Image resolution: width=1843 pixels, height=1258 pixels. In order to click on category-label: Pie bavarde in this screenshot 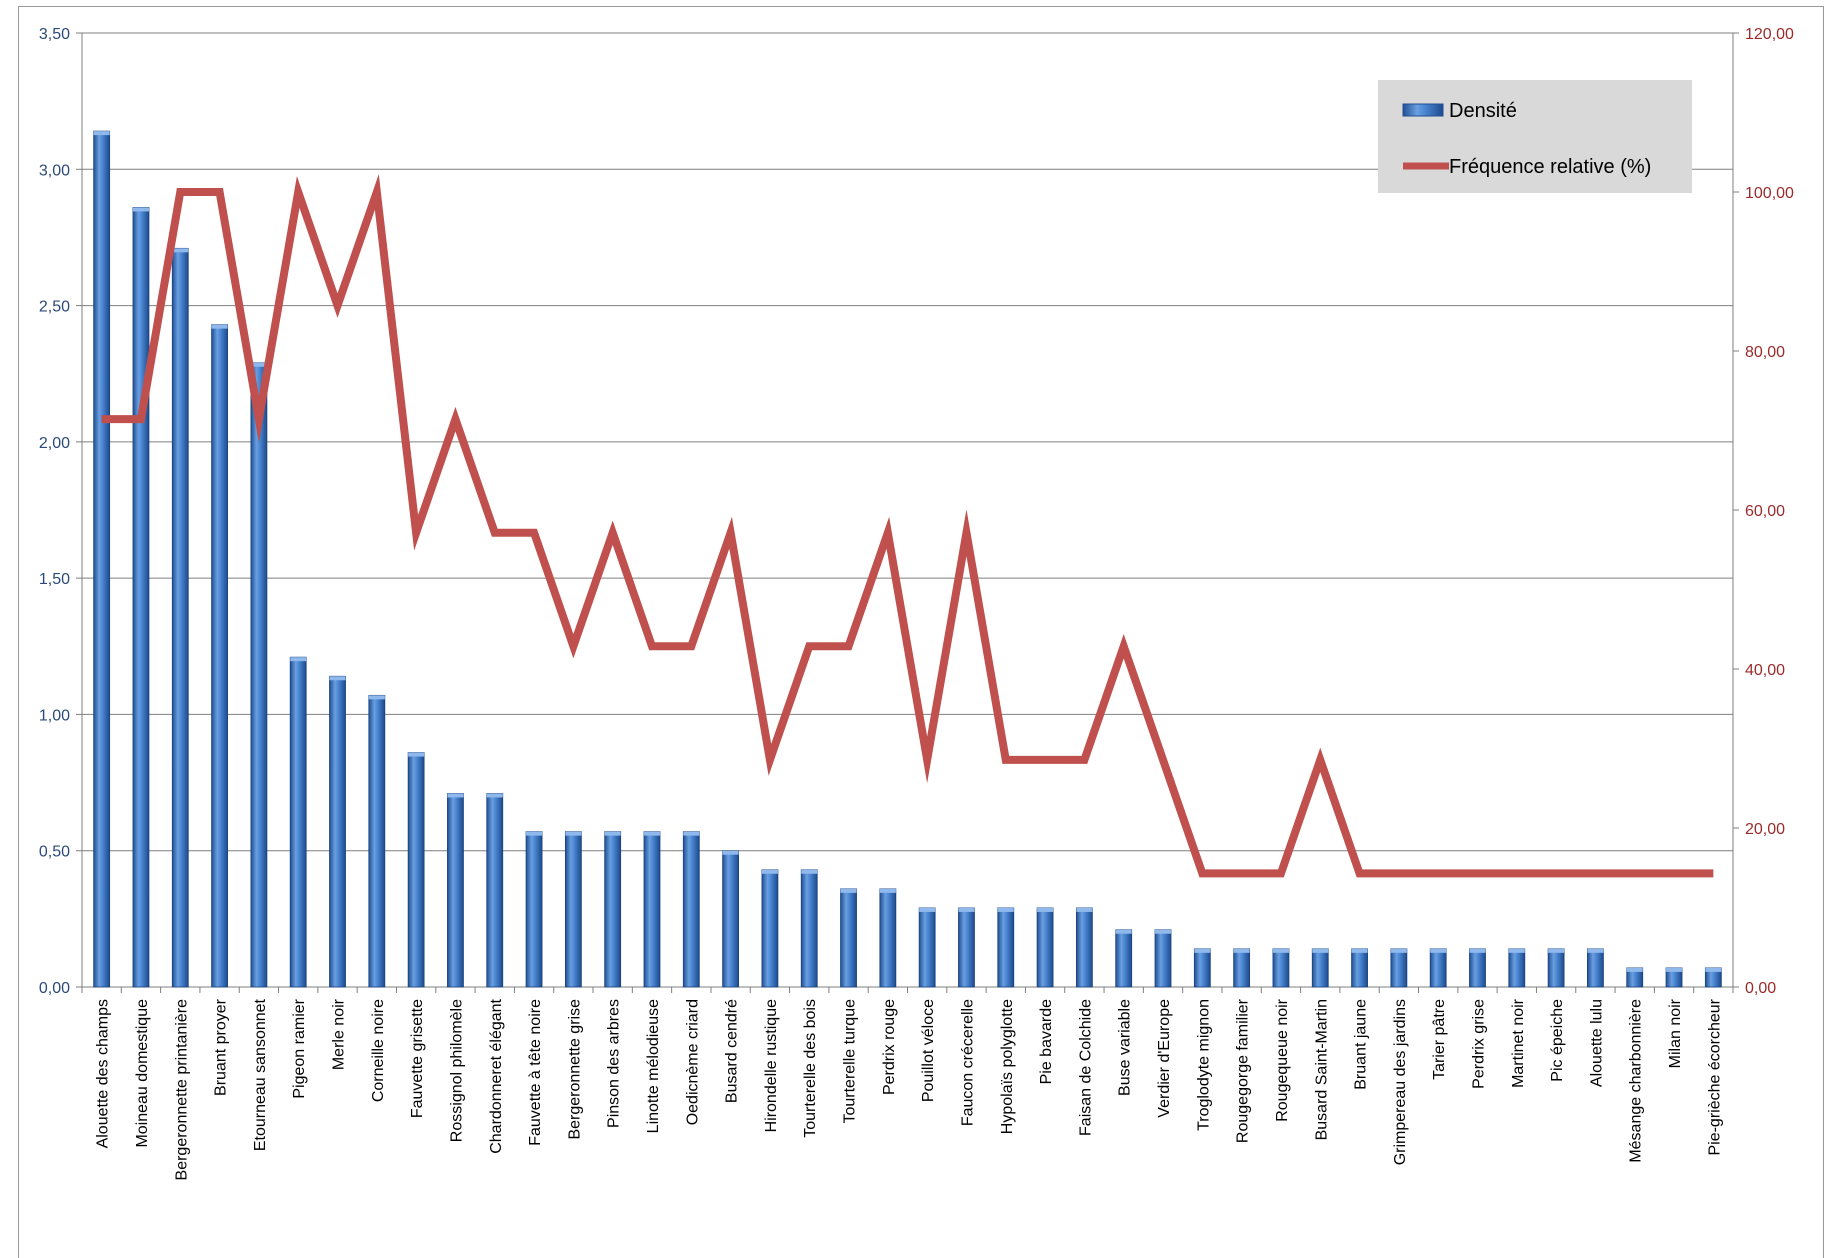, I will do `click(1046, 1041)`.